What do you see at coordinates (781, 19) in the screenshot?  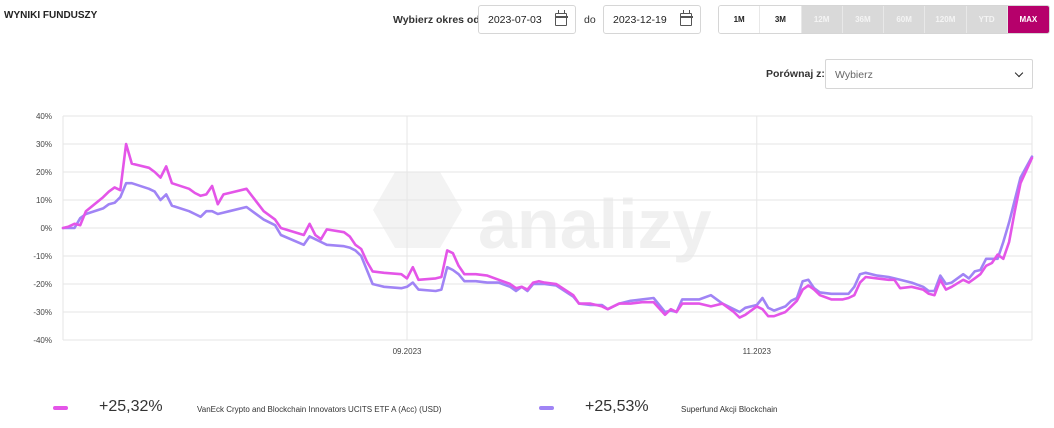 I see `range-button-3m: 3M` at bounding box center [781, 19].